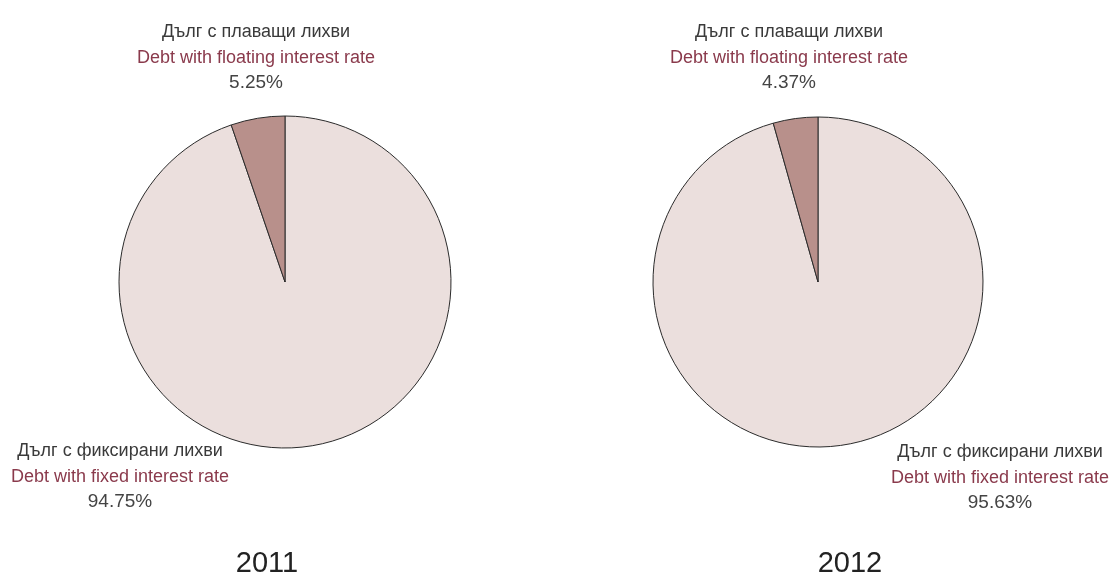 This screenshot has width=1116, height=575. Describe the element at coordinates (256, 81) in the screenshot. I see `data-label: 5.25%` at that location.